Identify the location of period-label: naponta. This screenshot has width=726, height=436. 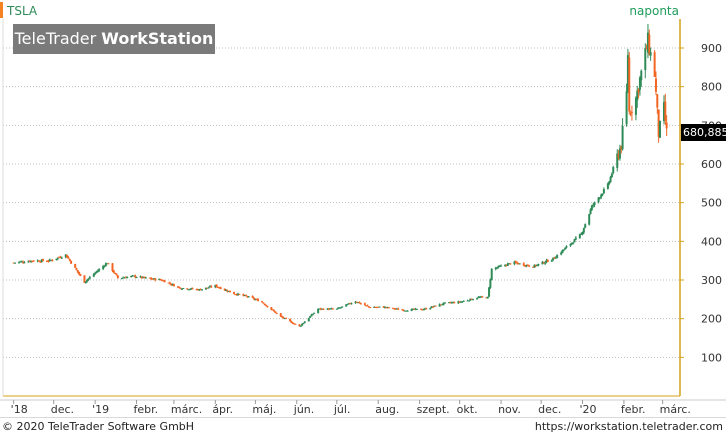
(654, 11).